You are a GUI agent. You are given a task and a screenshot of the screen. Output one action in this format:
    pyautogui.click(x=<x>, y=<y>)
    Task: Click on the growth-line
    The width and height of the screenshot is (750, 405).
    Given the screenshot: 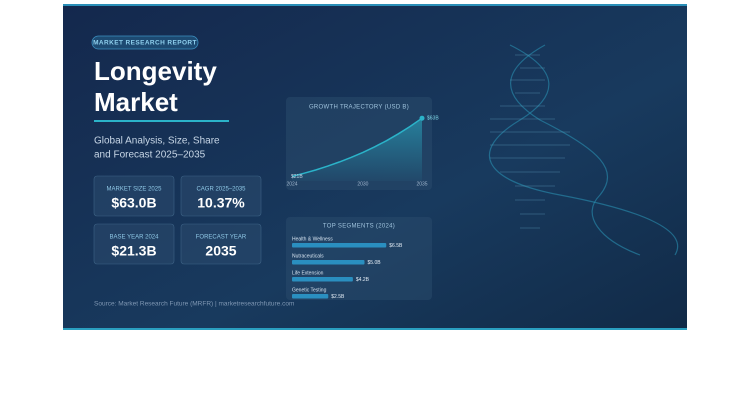 What is the action you would take?
    pyautogui.click(x=357, y=147)
    